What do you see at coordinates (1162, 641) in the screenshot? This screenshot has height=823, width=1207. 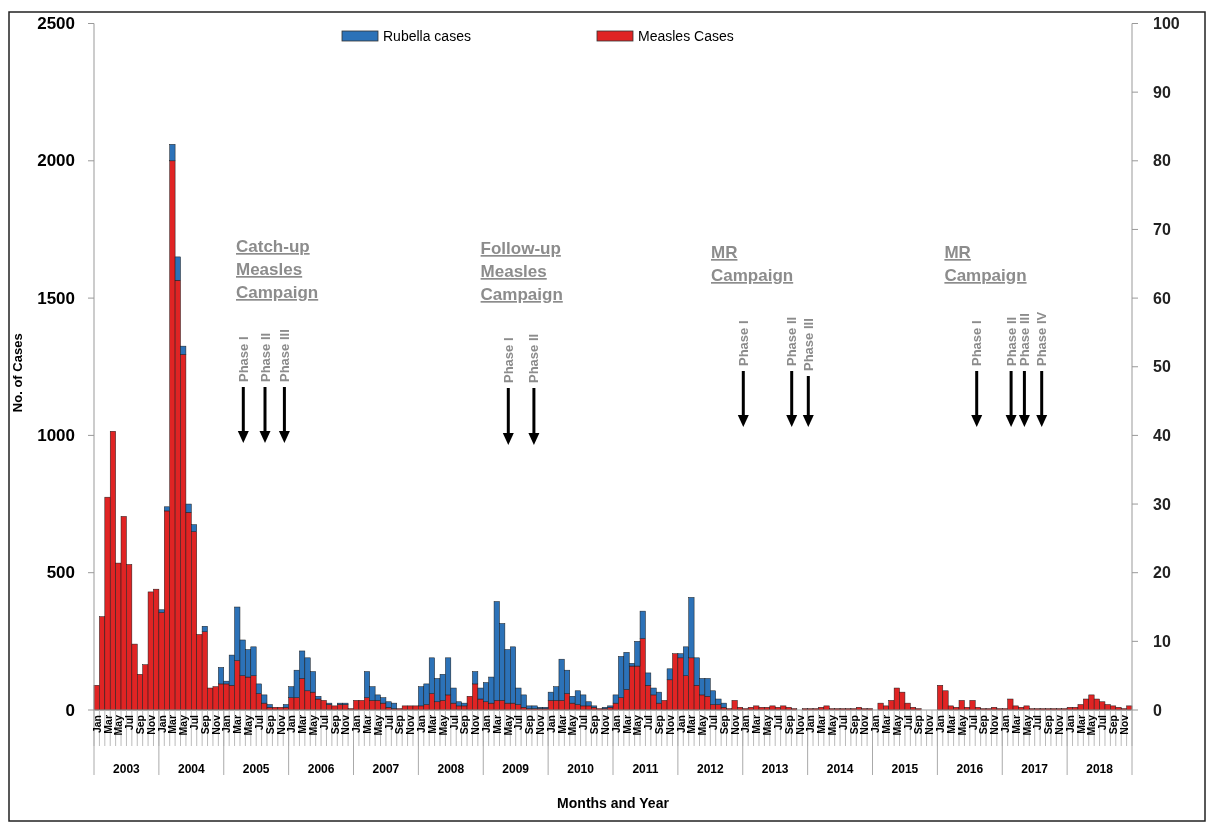 I see `y2-tick-label: 10` at bounding box center [1162, 641].